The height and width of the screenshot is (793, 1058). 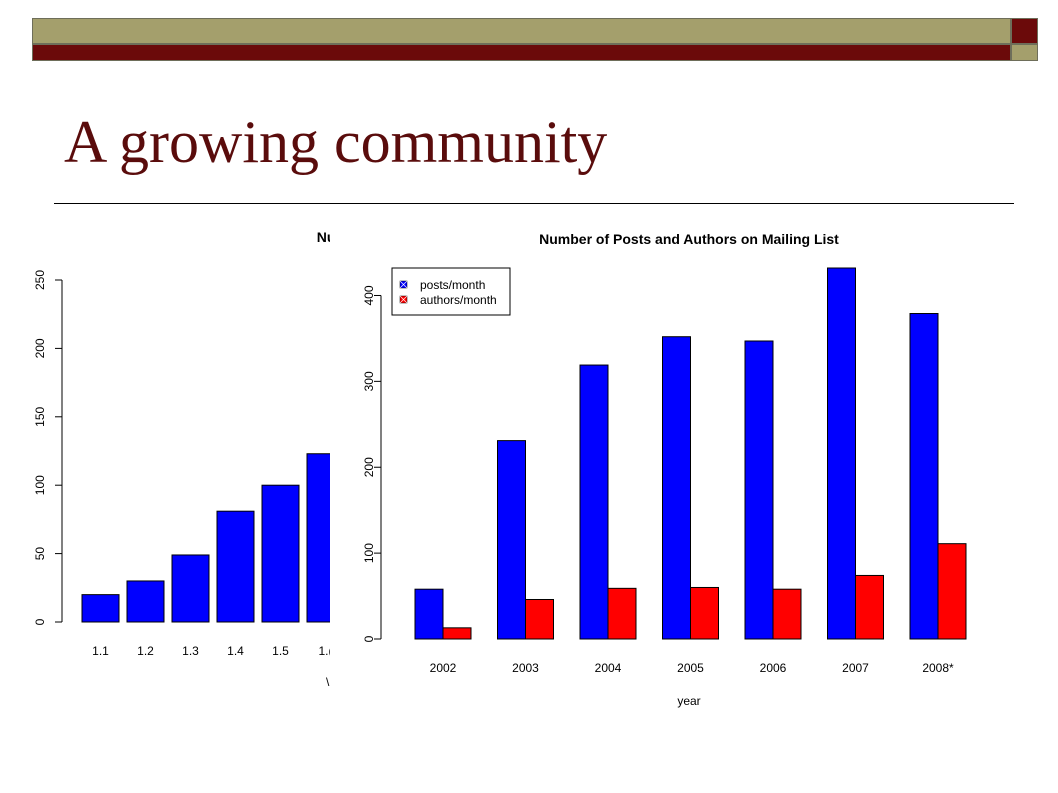 I want to click on header-band-olive-square, so click(x=1024, y=52).